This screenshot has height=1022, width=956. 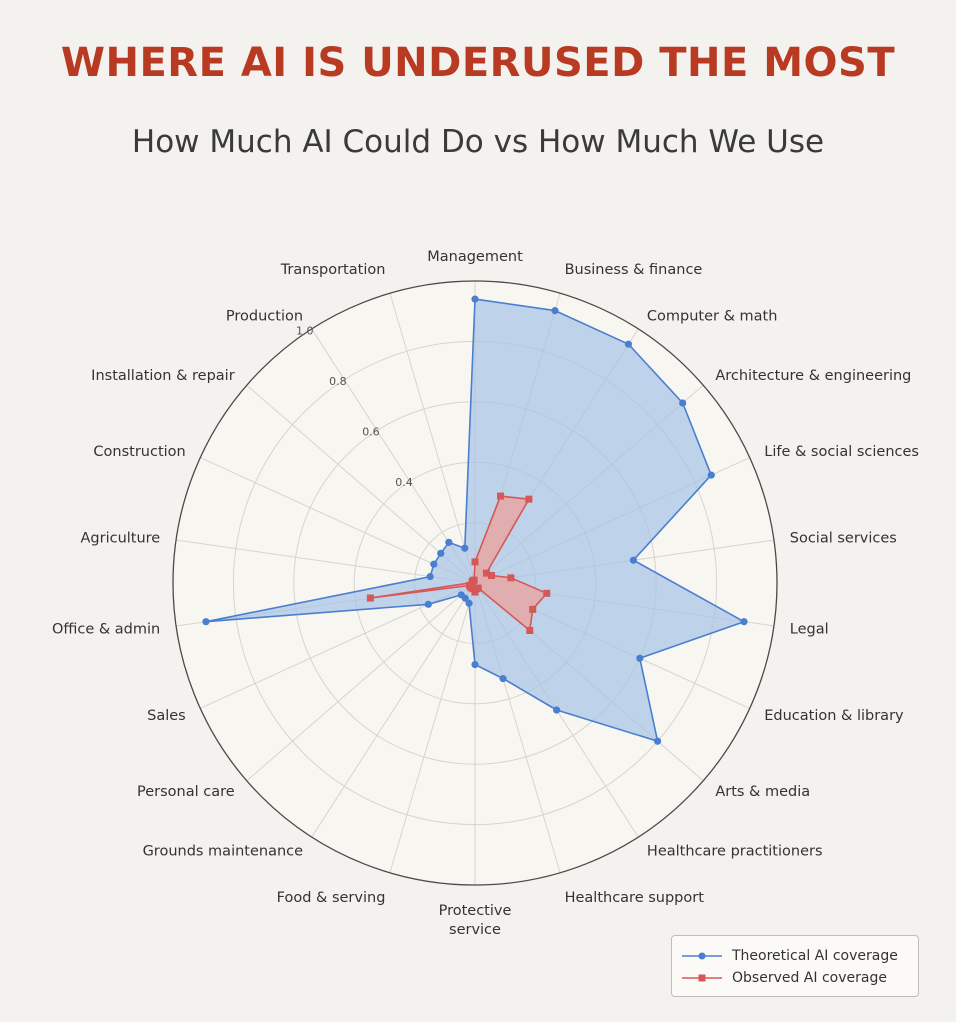 I want to click on chart-title: WHERE AI IS UNDERUSED THE MOST, so click(x=478, y=63).